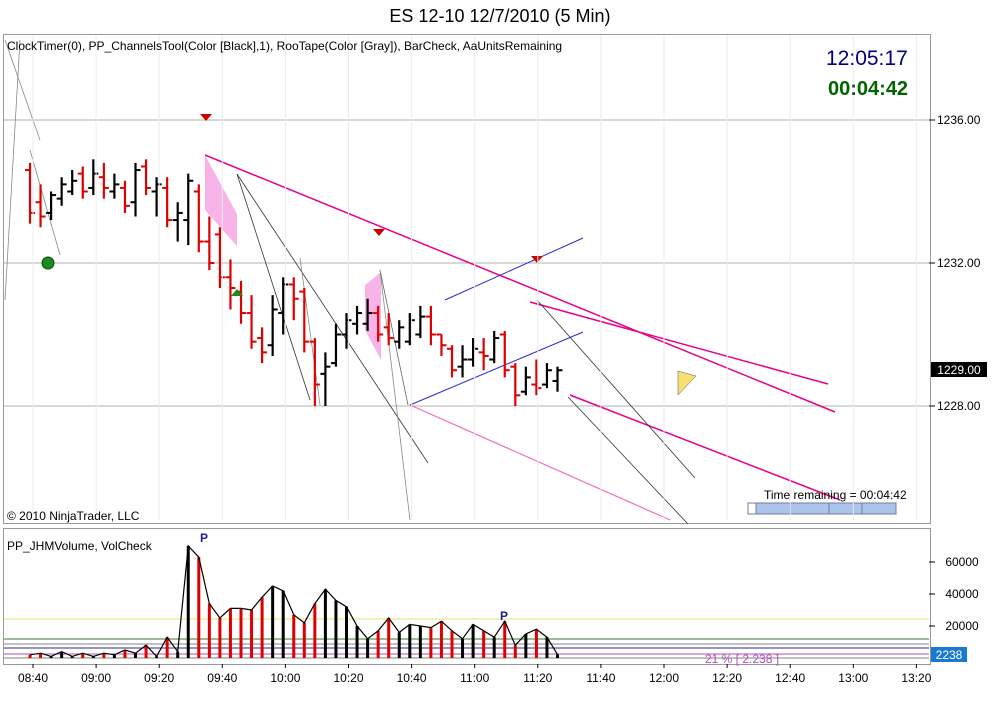  What do you see at coordinates (835, 495) in the screenshot?
I see `time-remaining-label: Time remaining = 00:04:42` at bounding box center [835, 495].